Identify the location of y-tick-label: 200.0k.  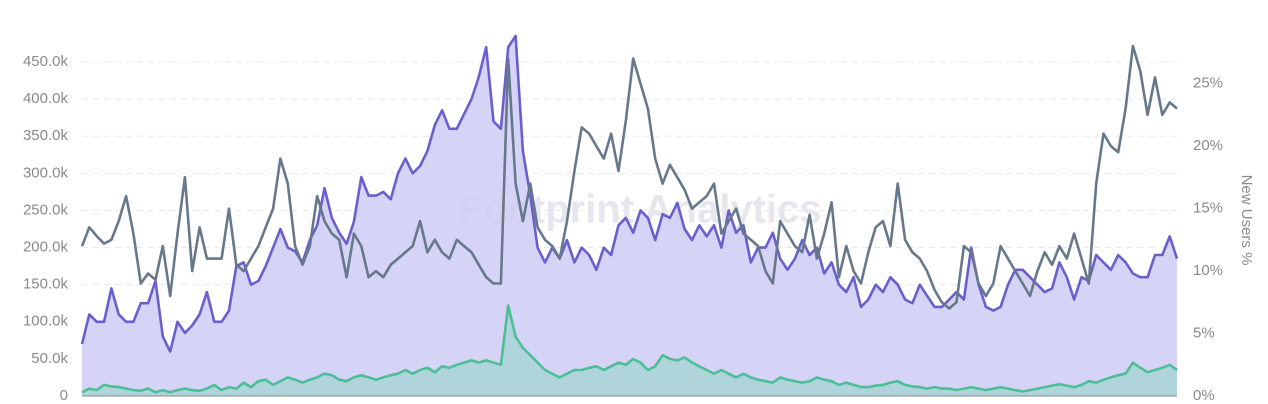
(46, 247).